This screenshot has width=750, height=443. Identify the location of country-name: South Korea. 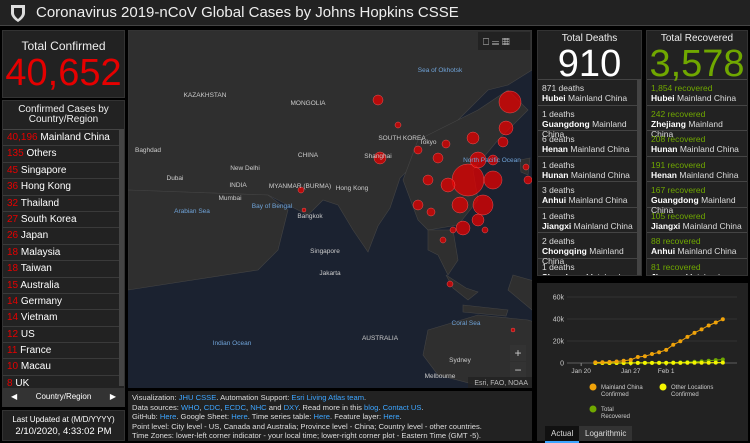
(48, 219).